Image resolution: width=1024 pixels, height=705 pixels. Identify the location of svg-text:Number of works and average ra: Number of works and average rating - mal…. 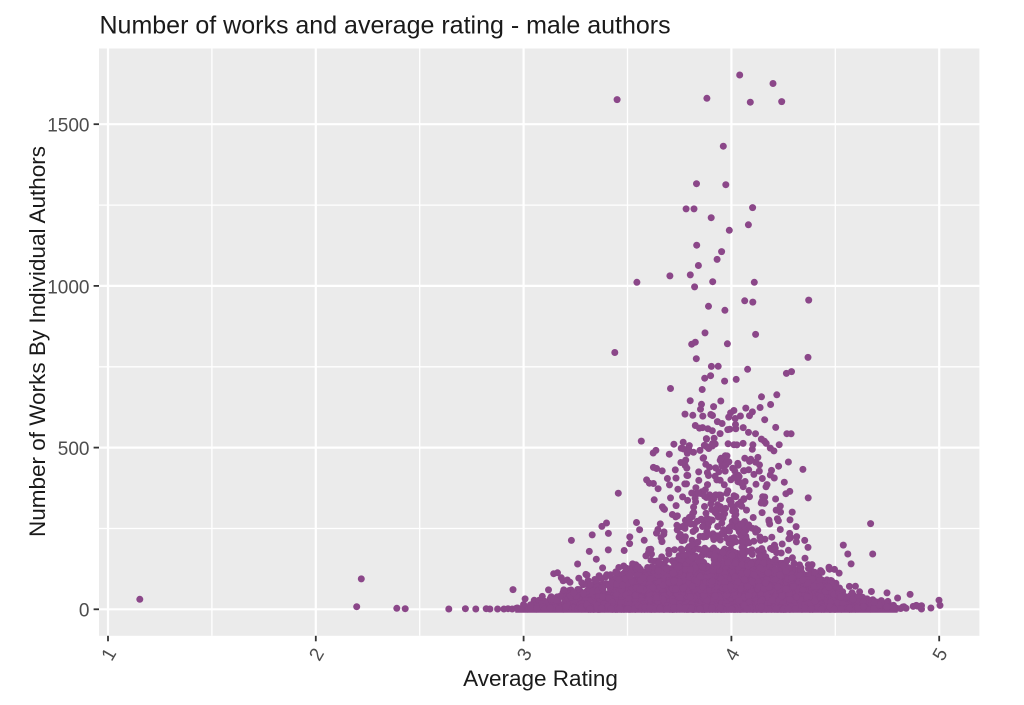
(385, 25).